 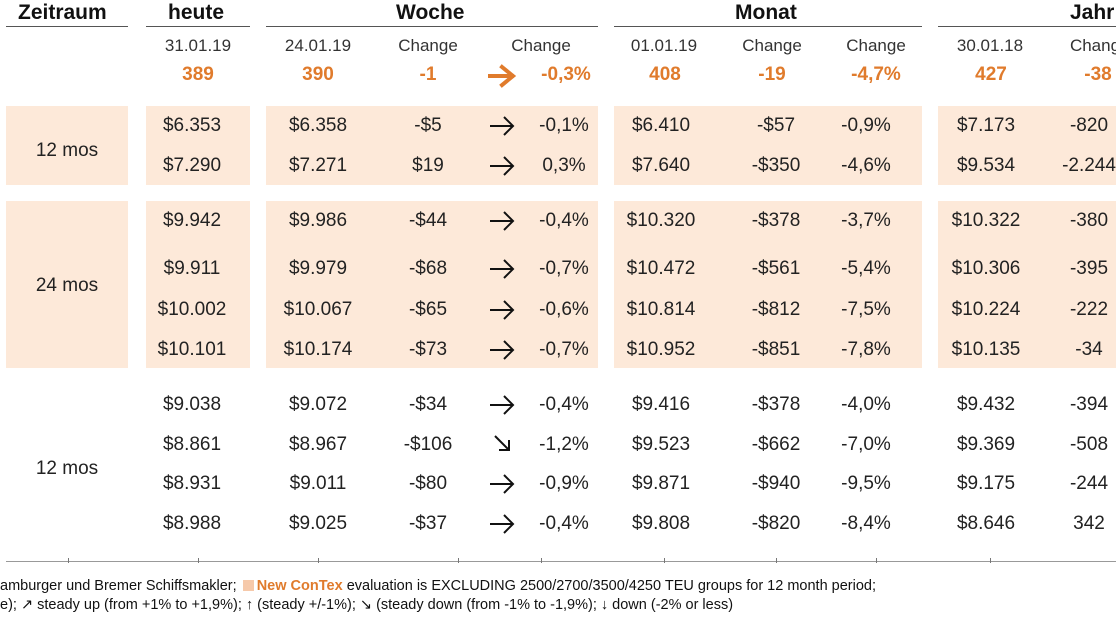 I want to click on header-rule-woche, so click(x=432, y=26).